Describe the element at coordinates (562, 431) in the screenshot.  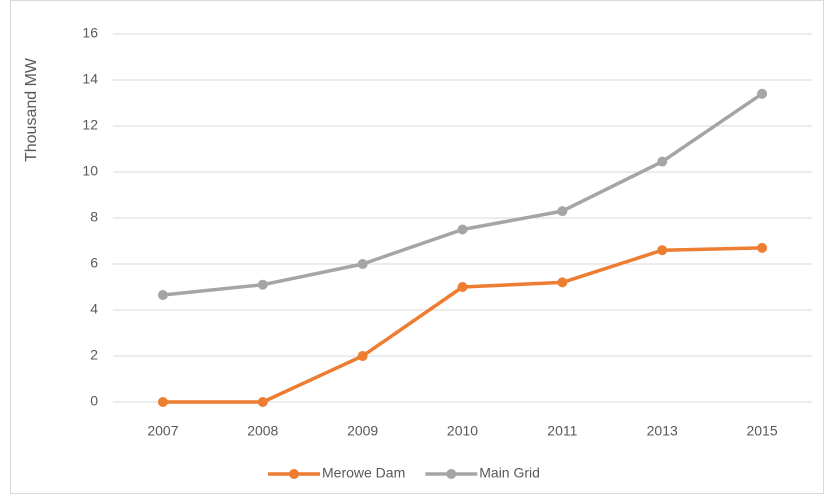
I see `x-tick-label: 2011` at that location.